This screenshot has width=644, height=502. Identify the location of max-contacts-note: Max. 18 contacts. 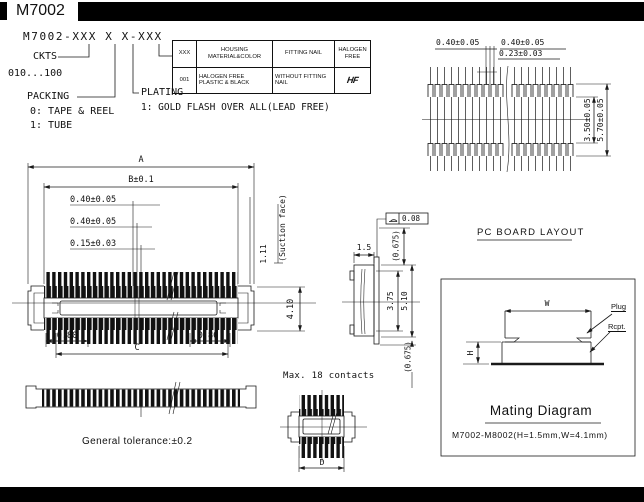
(329, 376).